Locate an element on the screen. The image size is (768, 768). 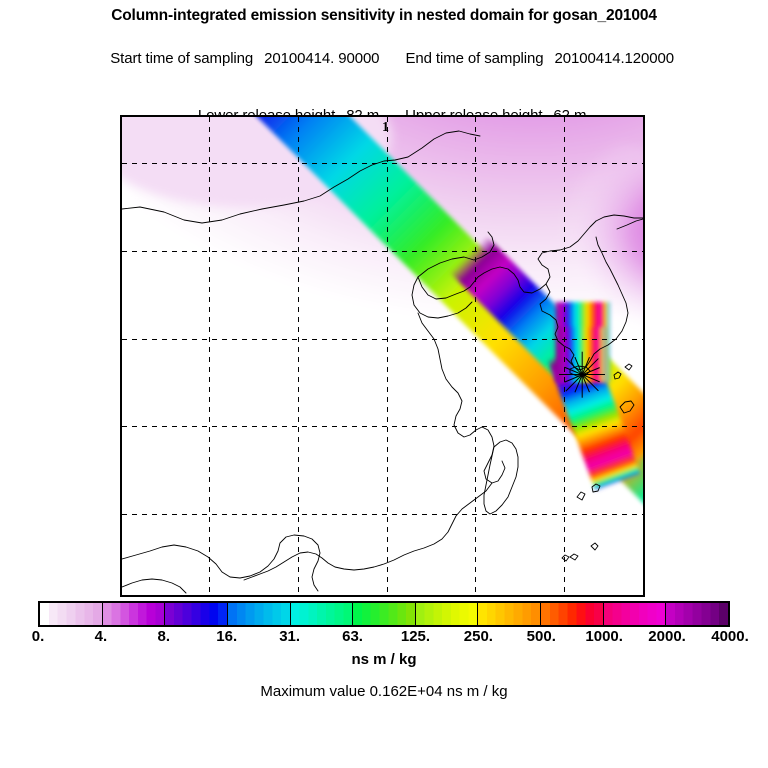
maximum-value-label: Maximum value 0.162E+04 ns m / kg is located at coordinates (384, 691).